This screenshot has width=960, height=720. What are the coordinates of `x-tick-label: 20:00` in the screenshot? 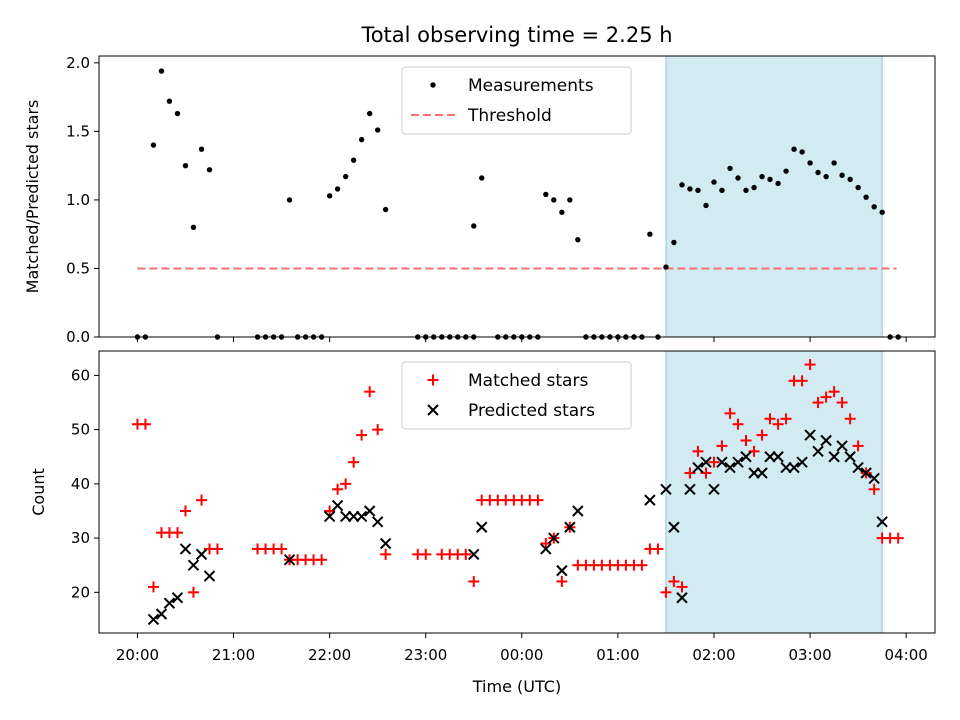 It's located at (137, 655).